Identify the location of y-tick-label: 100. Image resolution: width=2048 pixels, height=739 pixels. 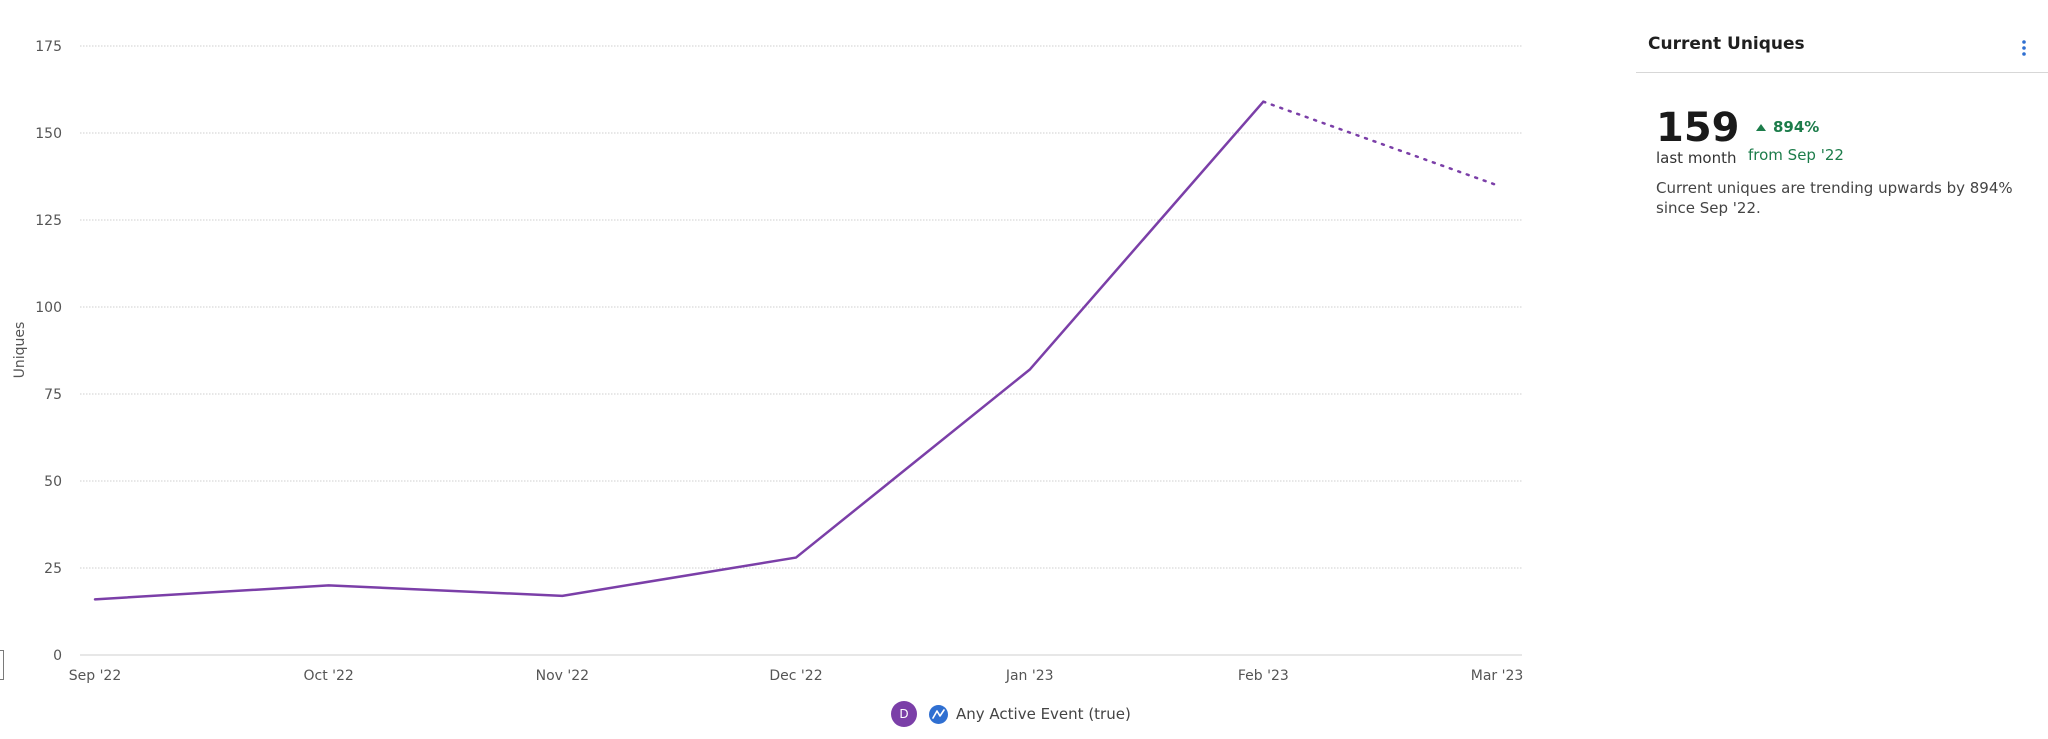
(48, 308).